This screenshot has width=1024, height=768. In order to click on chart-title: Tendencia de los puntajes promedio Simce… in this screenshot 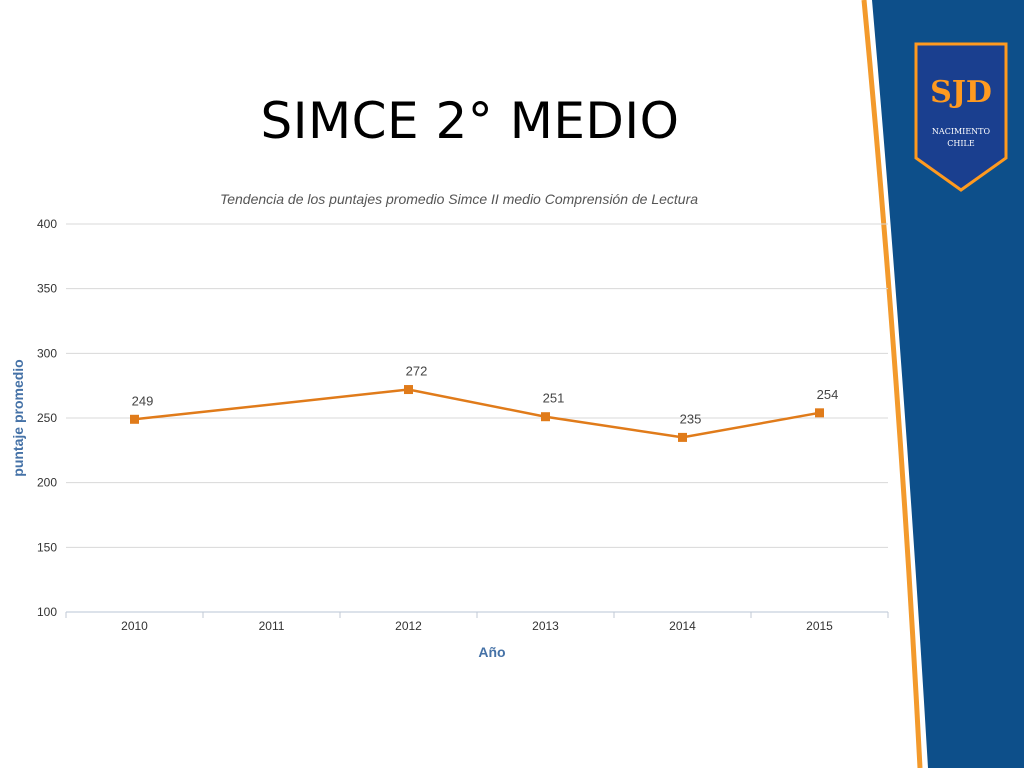, I will do `click(459, 199)`.